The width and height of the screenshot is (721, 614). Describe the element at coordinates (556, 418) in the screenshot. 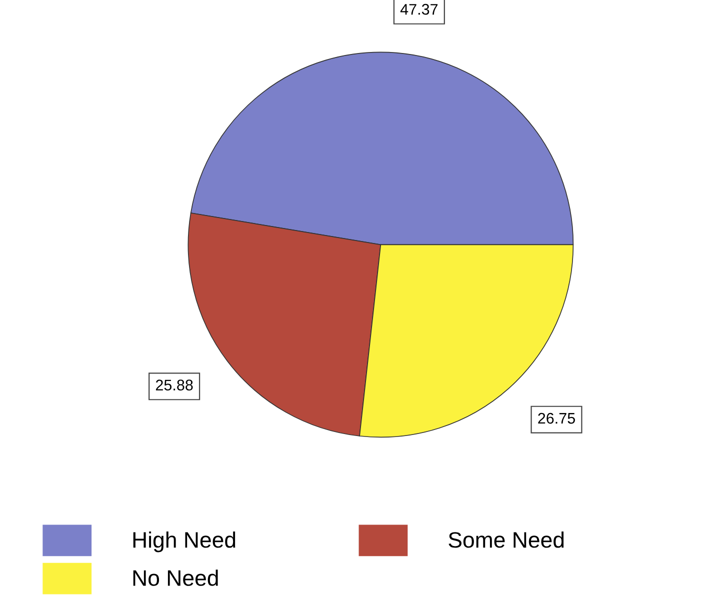

I see `data-label: 26.75` at that location.